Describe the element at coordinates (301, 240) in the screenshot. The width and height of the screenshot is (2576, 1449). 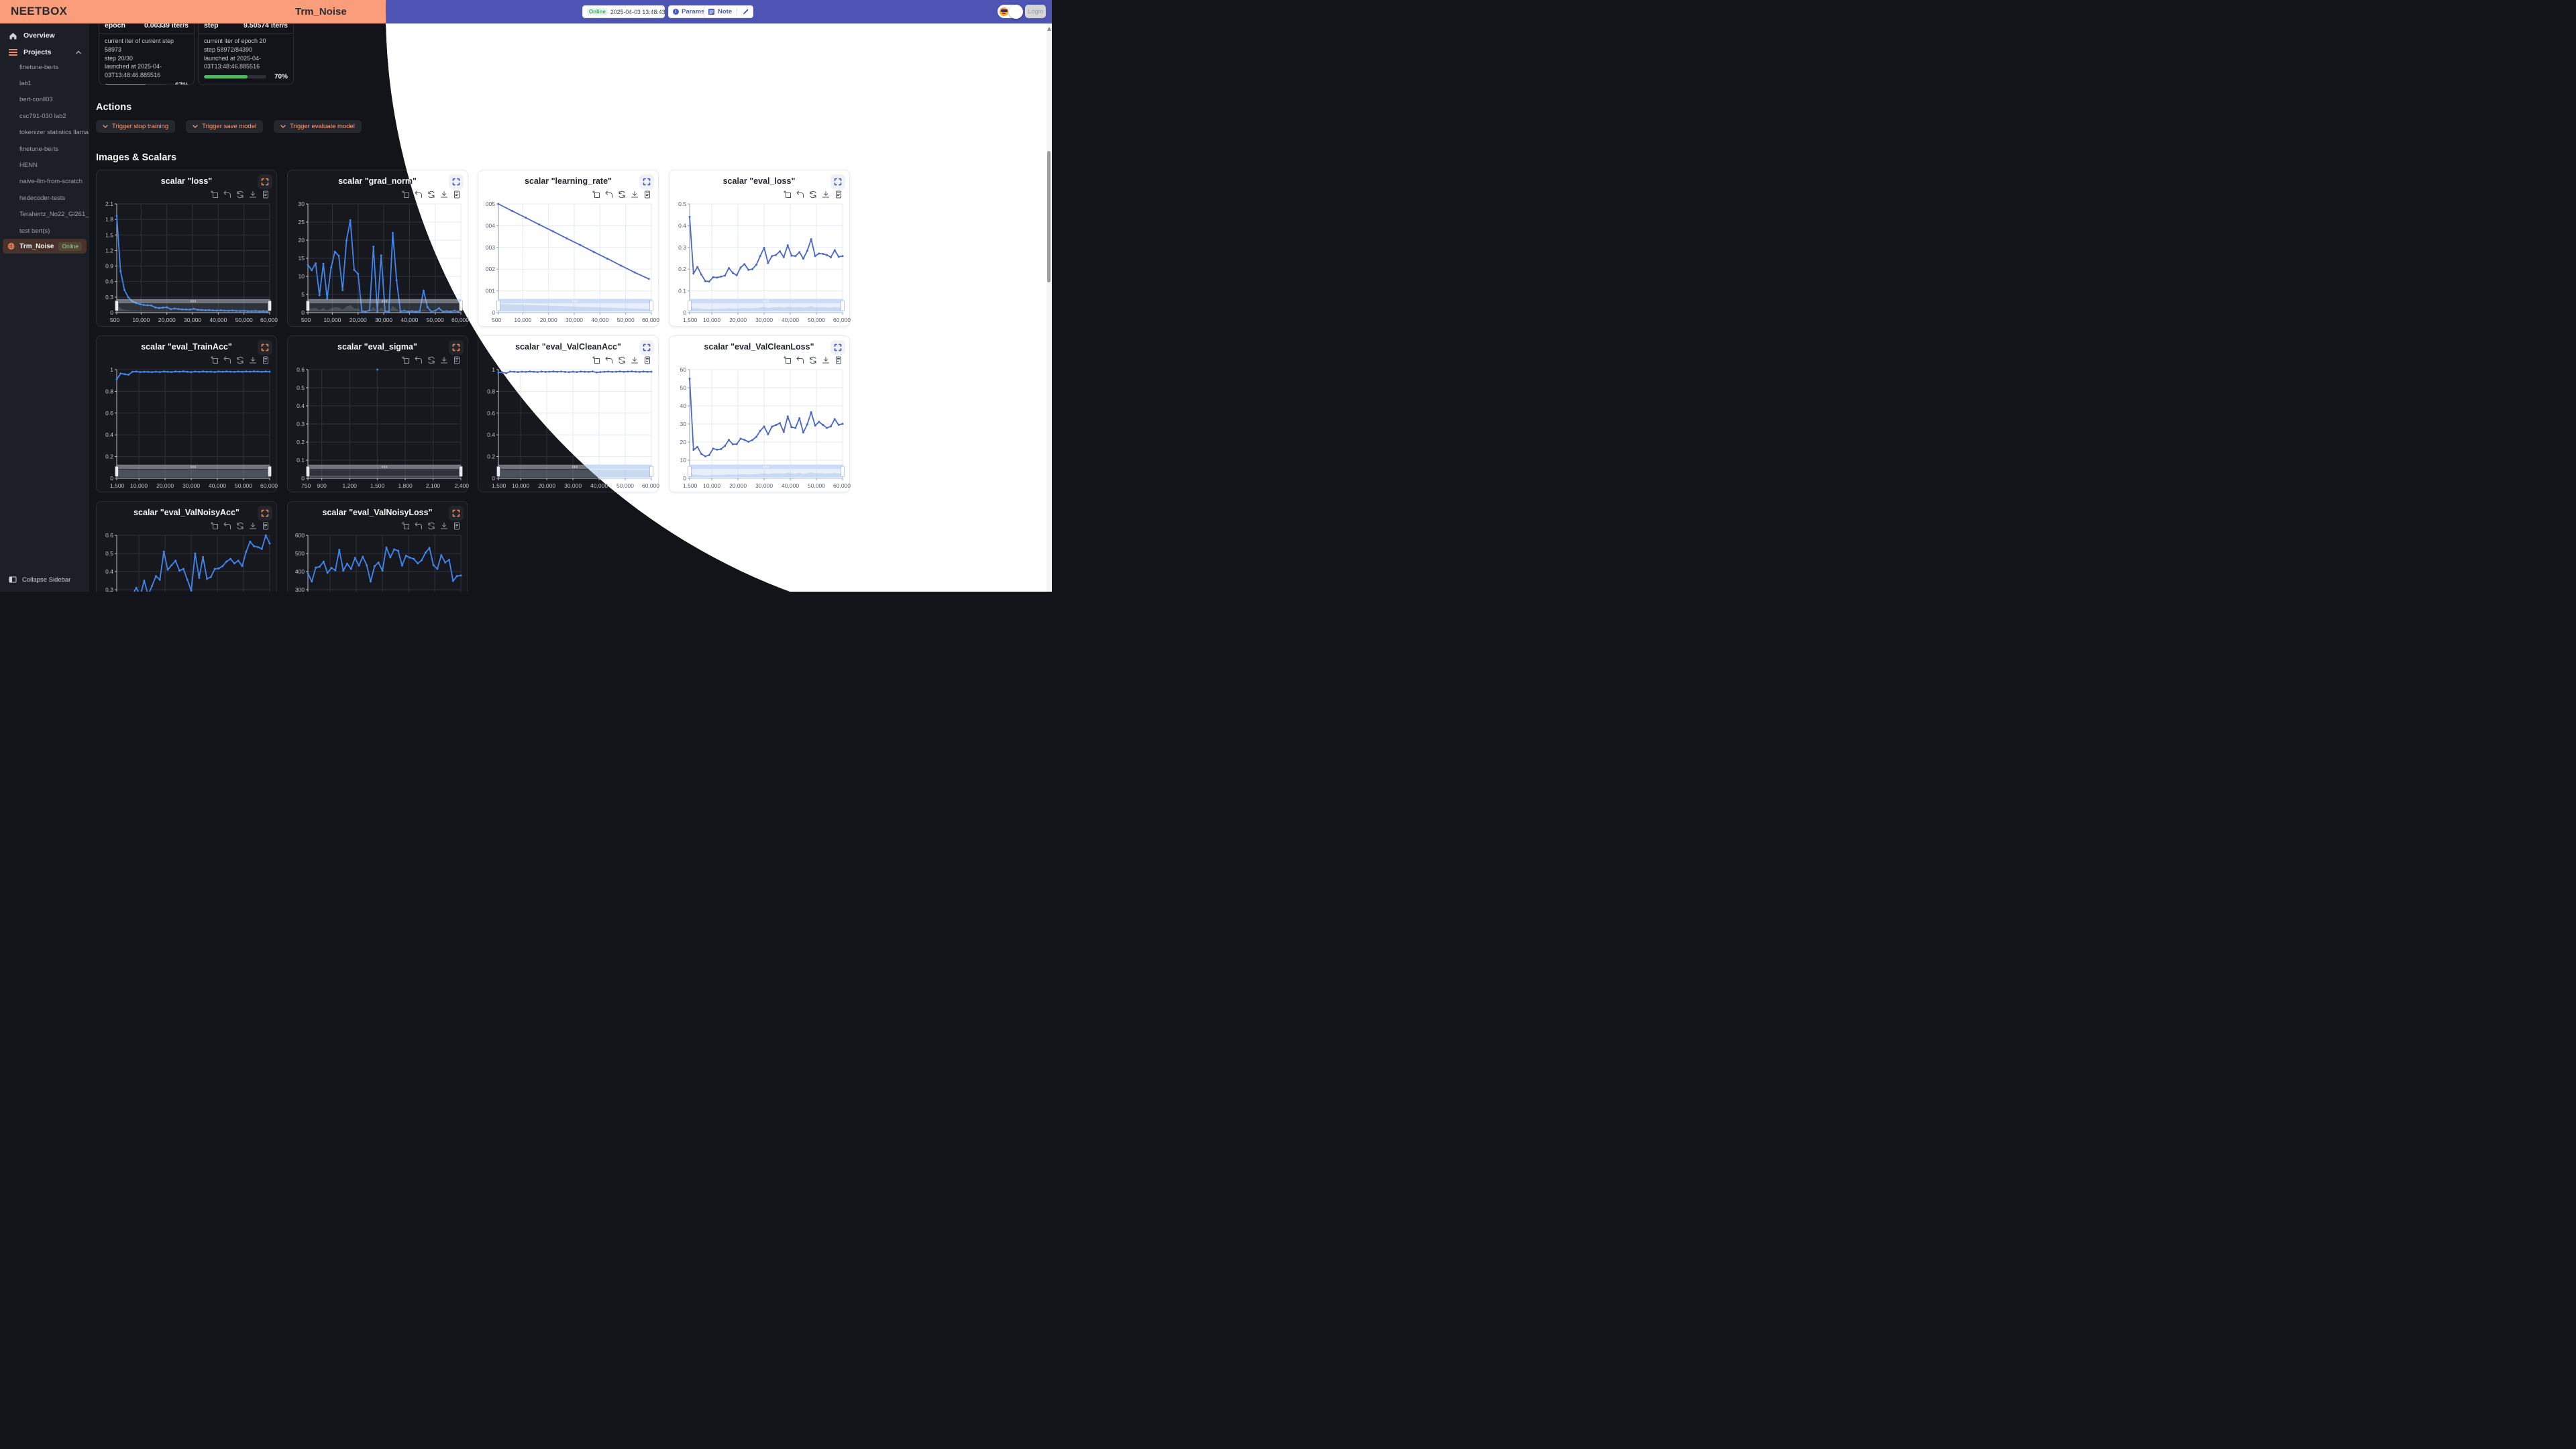
I see `svg-text: 20` at that location.